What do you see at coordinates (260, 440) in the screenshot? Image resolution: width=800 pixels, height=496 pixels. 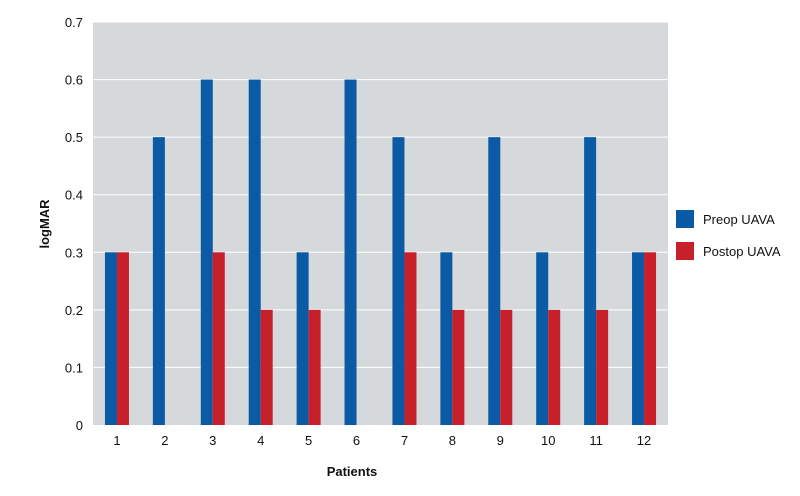 I see `x-tick-label: 4` at bounding box center [260, 440].